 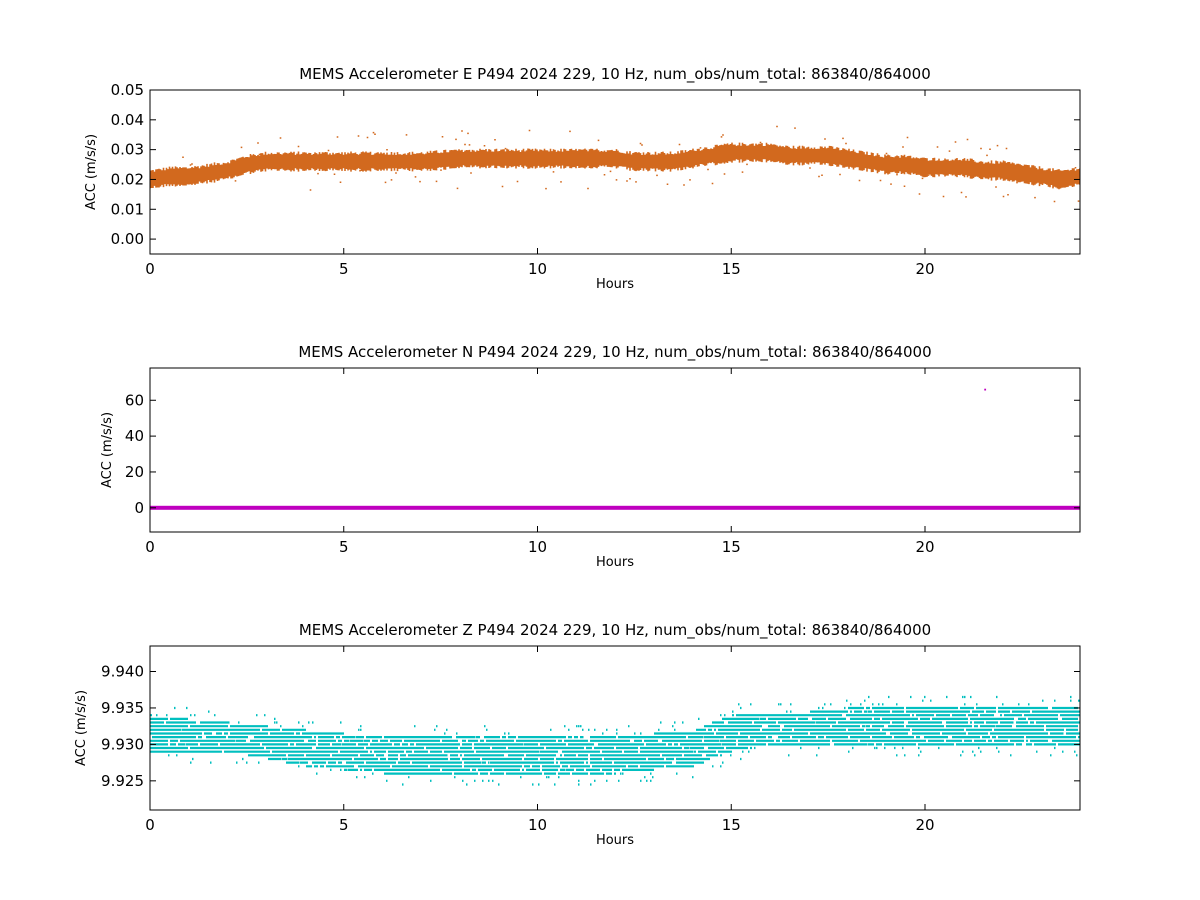 What do you see at coordinates (615, 507) in the screenshot?
I see `data-line` at bounding box center [615, 507].